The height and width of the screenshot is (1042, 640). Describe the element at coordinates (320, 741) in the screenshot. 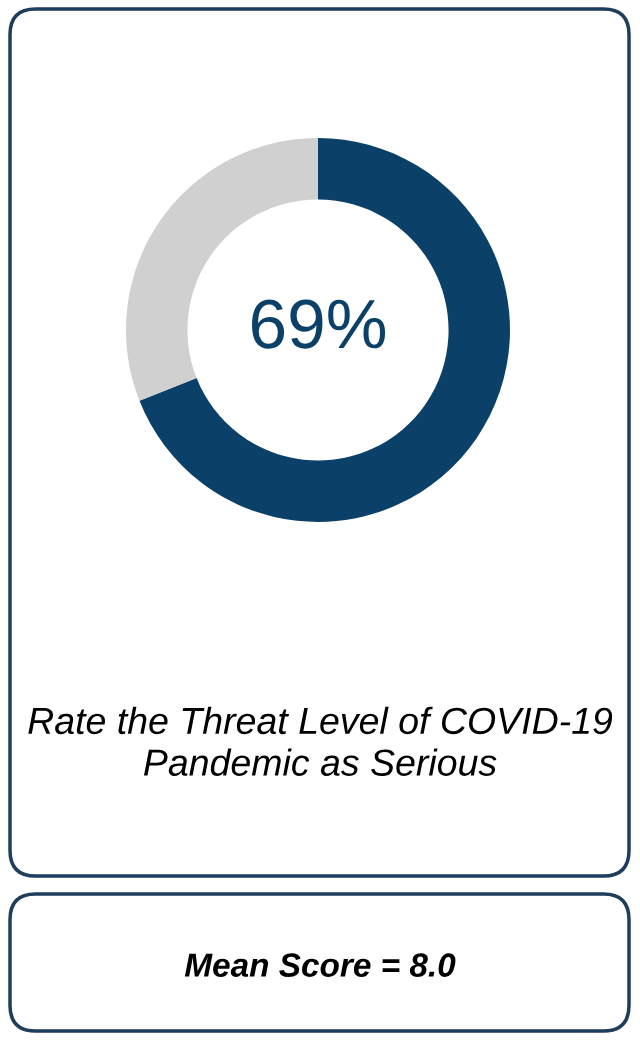

I see `text: Rate the Threat Level of COVID-19 Pandemic as Serious` at that location.